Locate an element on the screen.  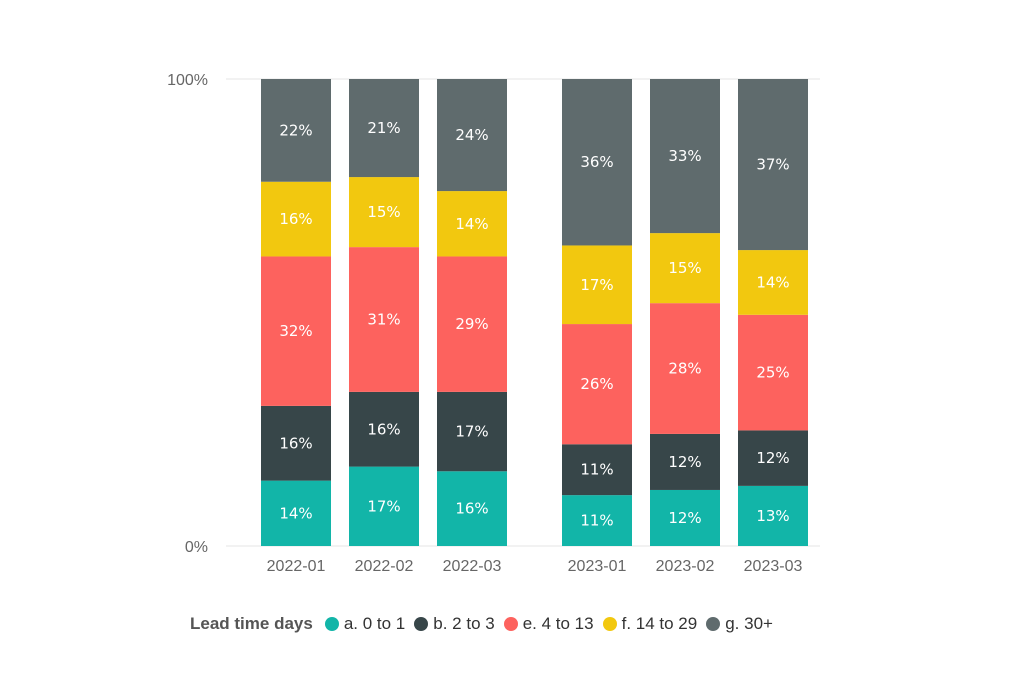
x-tick-label: 2022-01 is located at coordinates (296, 566).